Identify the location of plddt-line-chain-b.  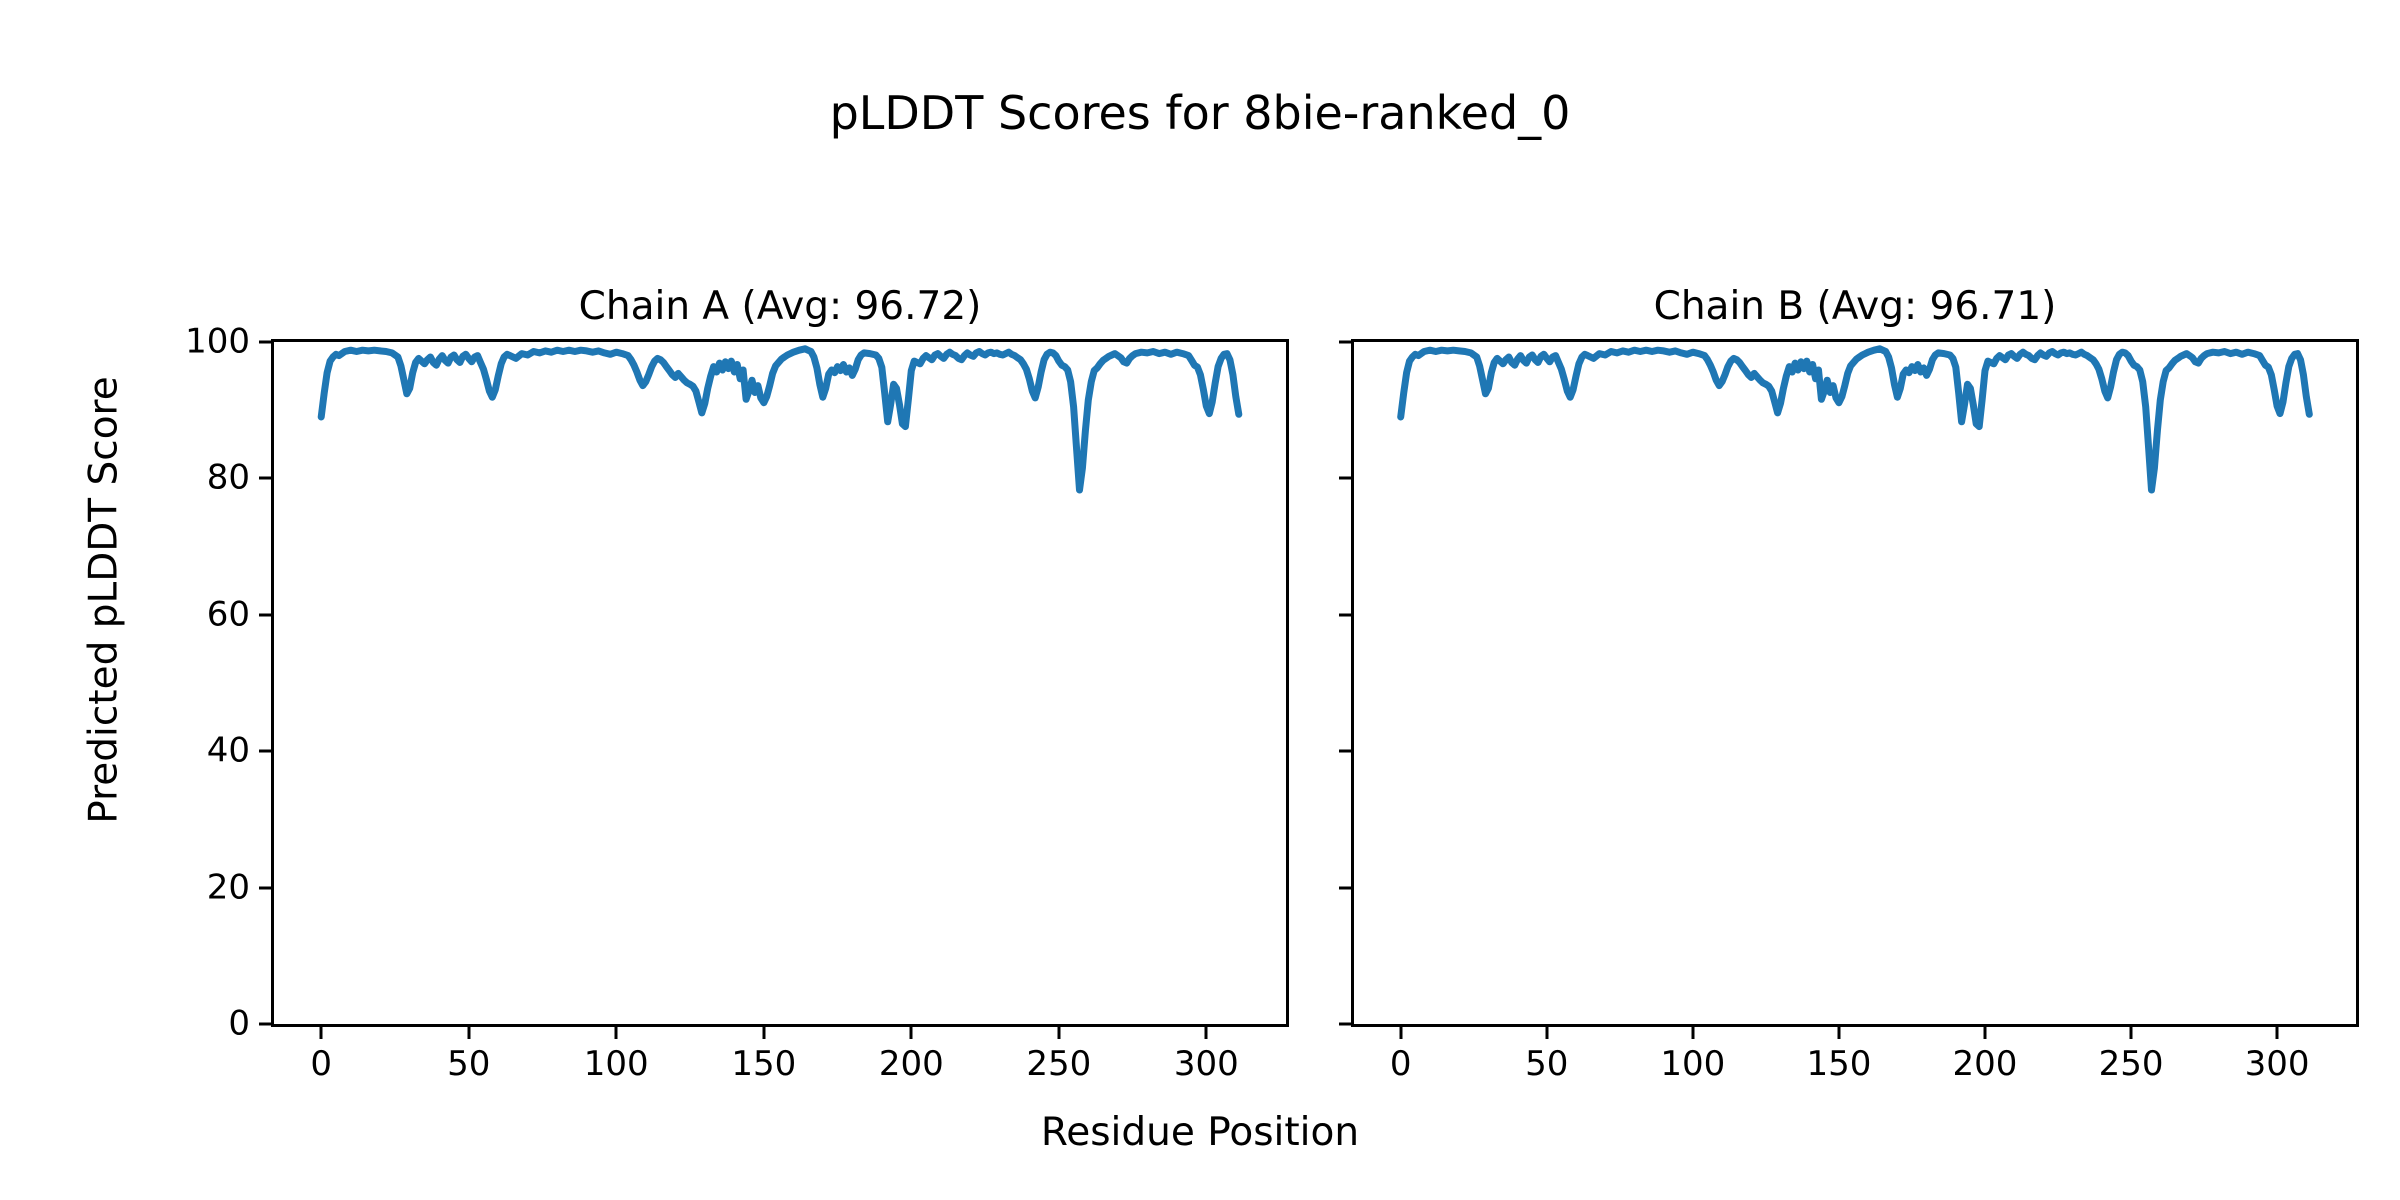
(1855, 419).